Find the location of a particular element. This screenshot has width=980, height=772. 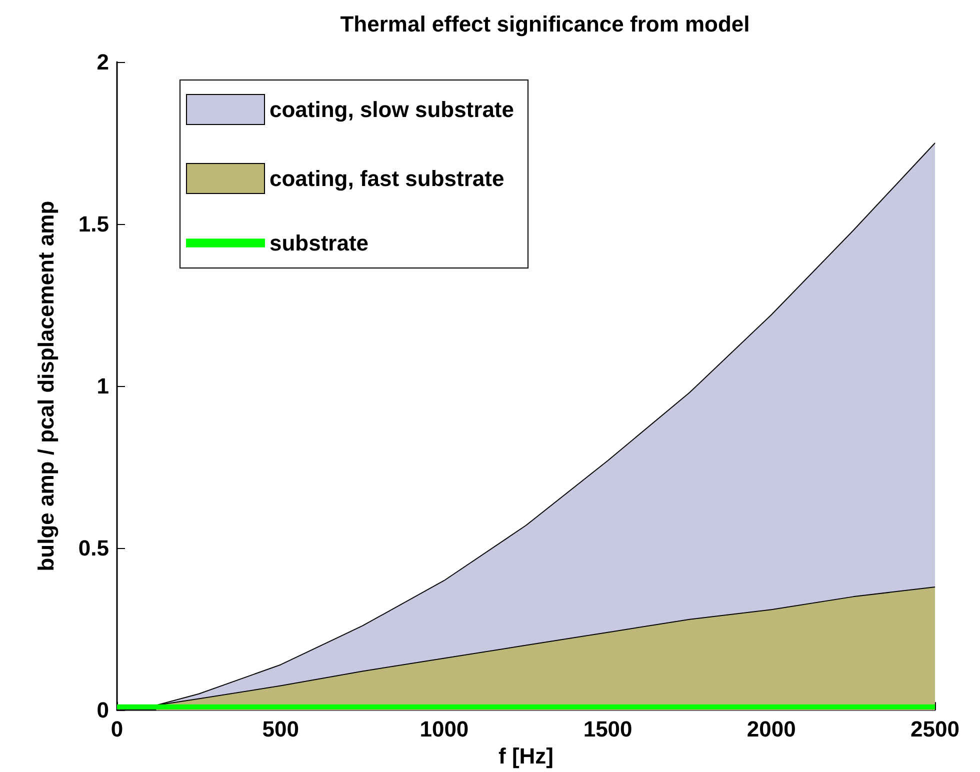

legend-label: coating, fast substrate is located at coordinates (387, 178).